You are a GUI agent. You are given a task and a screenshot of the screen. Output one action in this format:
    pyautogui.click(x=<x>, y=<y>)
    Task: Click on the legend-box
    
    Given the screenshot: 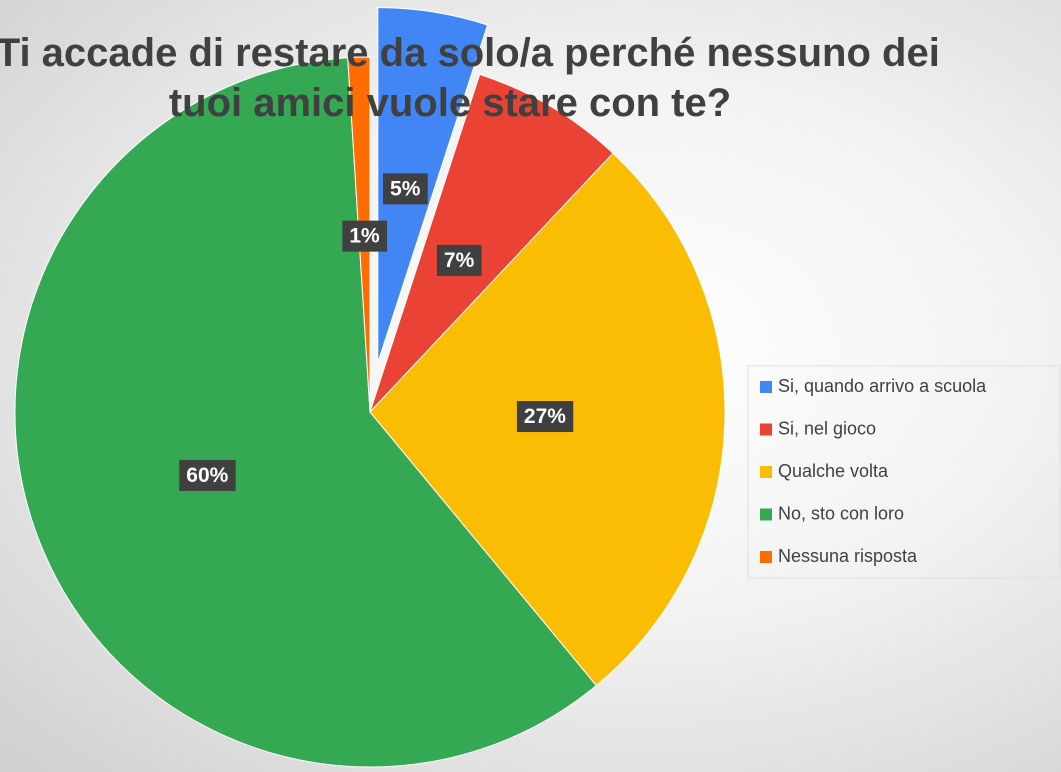 What is the action you would take?
    pyautogui.click(x=904, y=472)
    